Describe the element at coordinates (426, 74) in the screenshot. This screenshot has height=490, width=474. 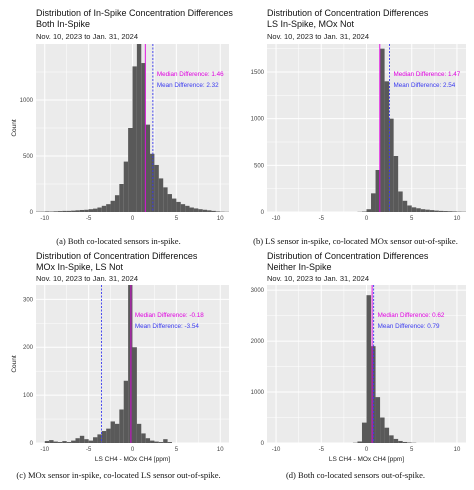
I see `median-annotation: Median Difference: 1.47` at that location.